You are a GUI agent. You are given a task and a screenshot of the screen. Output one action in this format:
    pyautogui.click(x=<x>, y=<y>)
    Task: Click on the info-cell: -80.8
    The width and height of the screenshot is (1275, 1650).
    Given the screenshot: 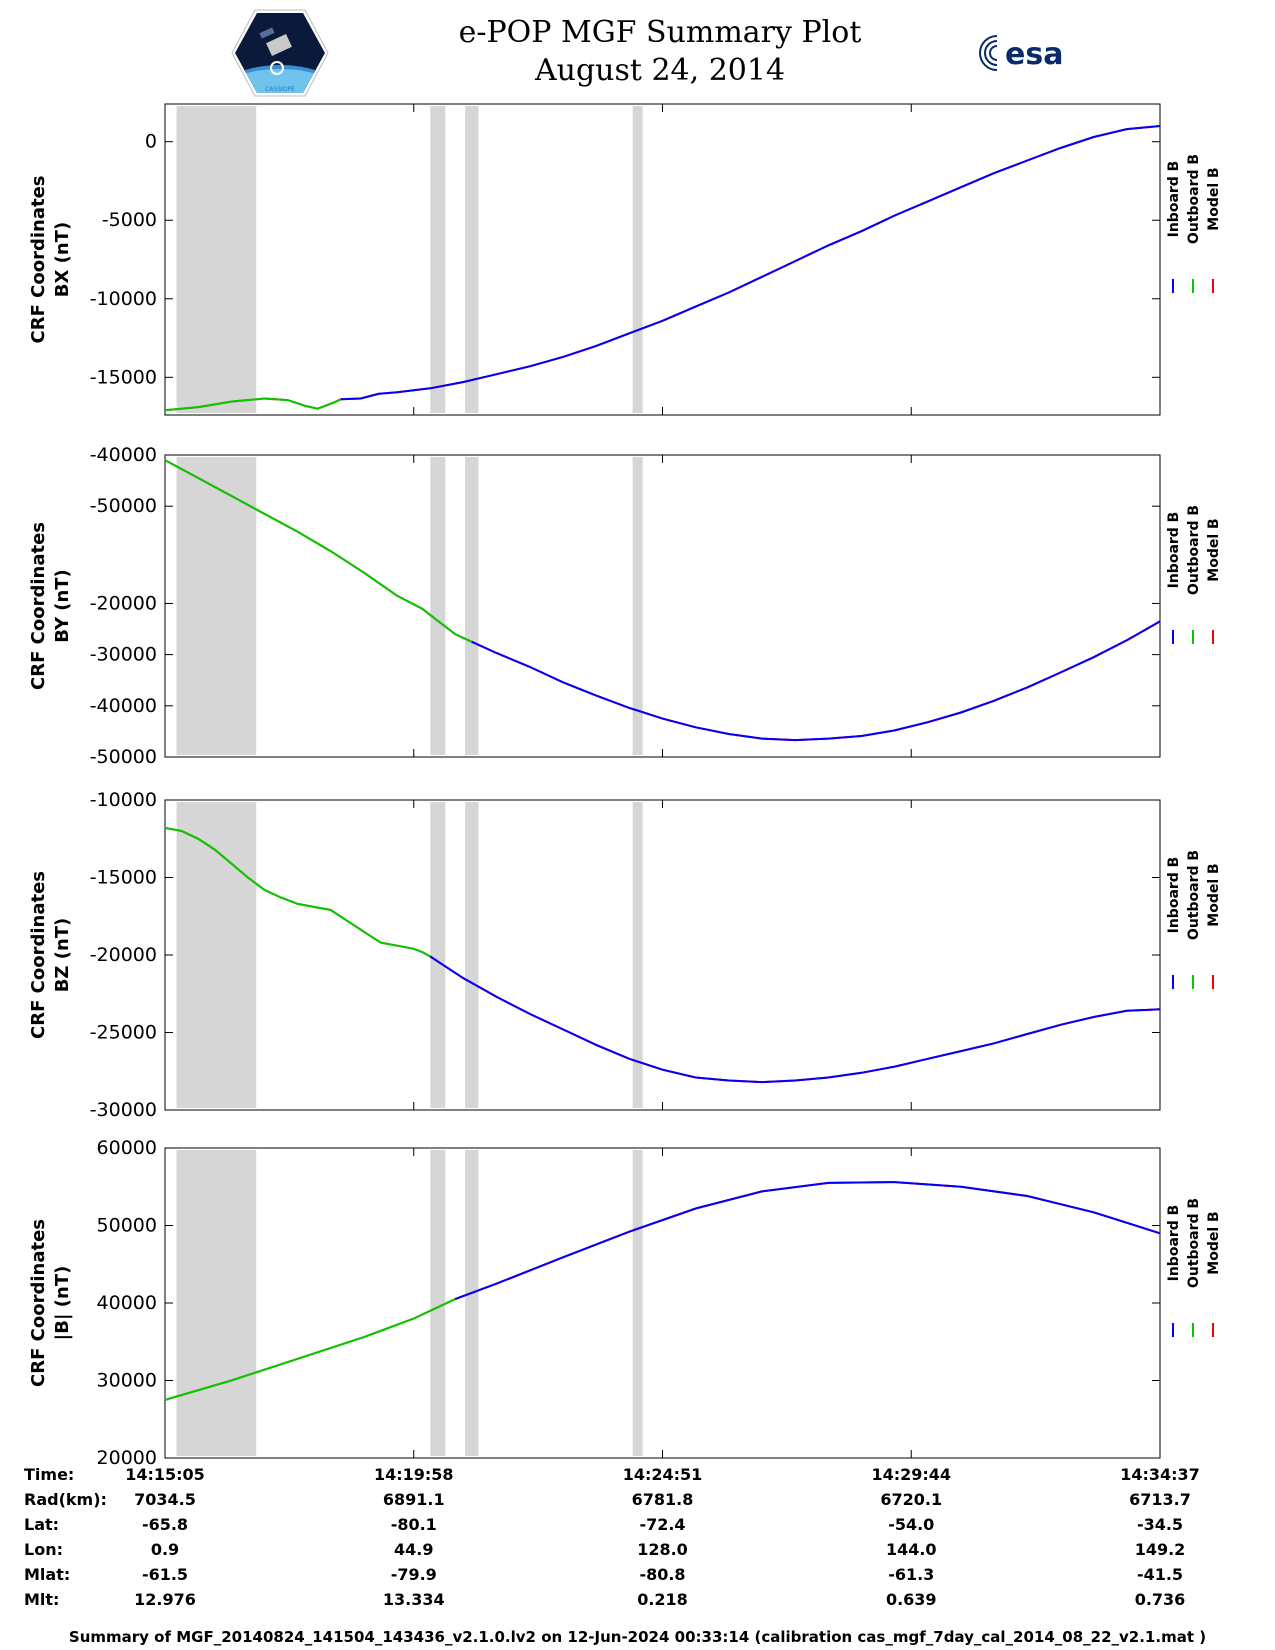 What is the action you would take?
    pyautogui.click(x=662, y=1574)
    